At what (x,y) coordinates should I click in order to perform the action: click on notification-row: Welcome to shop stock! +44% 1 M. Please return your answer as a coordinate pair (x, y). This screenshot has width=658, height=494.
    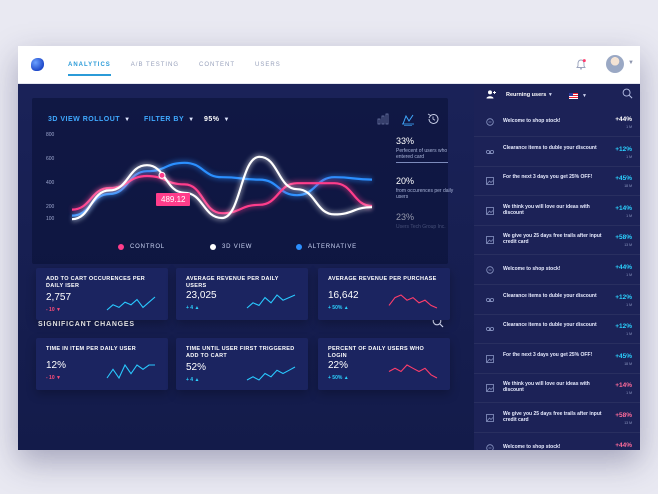
    Looking at the image, I should click on (557, 270).